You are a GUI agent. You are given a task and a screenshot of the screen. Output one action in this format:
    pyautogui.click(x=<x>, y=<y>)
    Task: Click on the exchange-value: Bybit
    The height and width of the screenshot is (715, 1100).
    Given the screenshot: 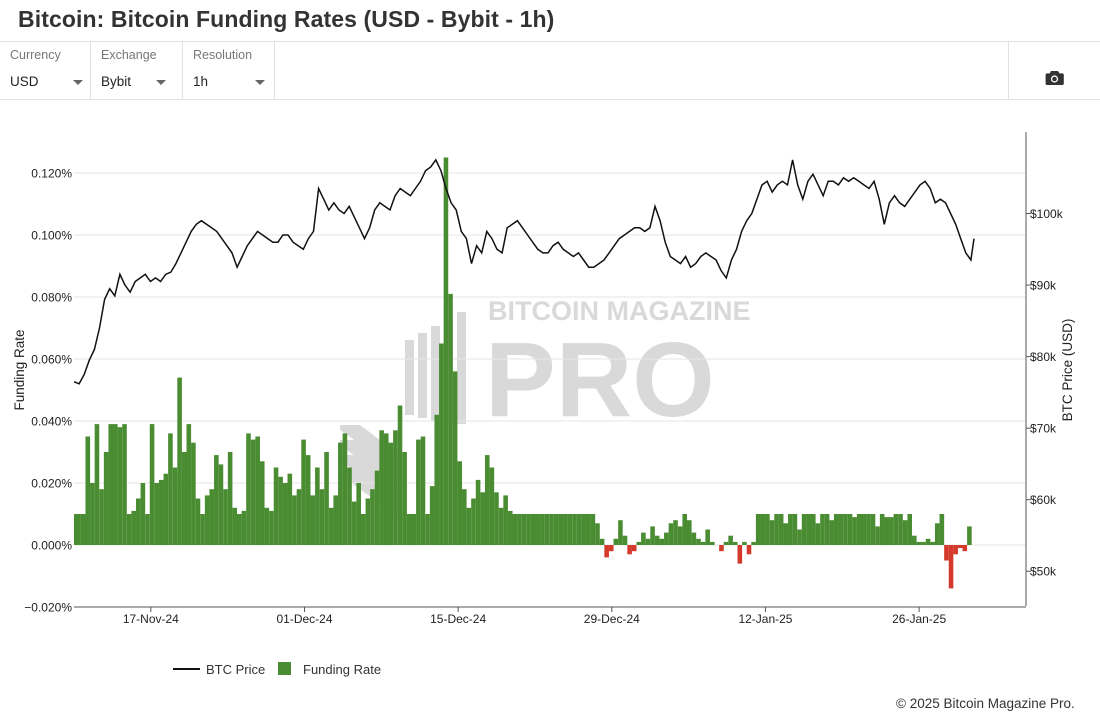 What is the action you would take?
    pyautogui.click(x=116, y=81)
    